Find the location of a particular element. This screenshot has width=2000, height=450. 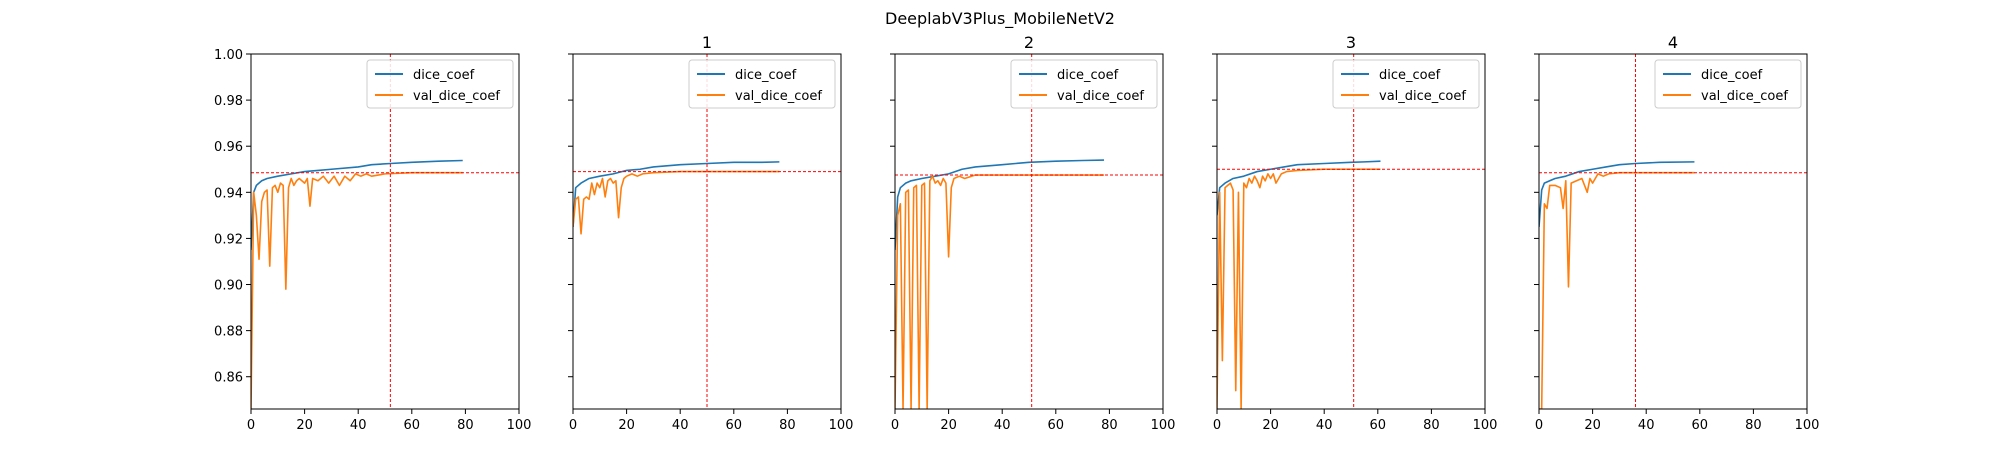

y-tick-label: 0.92 is located at coordinates (228, 239).